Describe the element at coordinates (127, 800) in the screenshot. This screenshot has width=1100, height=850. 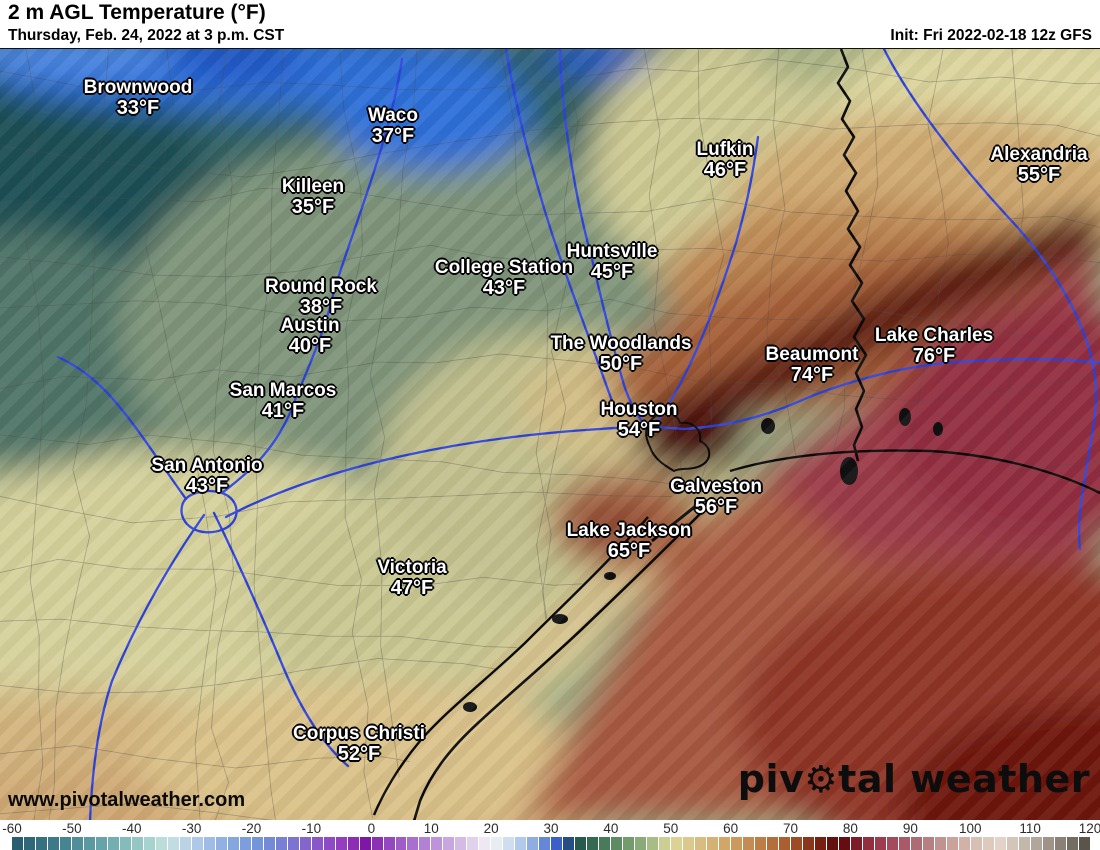
I see `watermark-url: www.pivotalweather.com` at that location.